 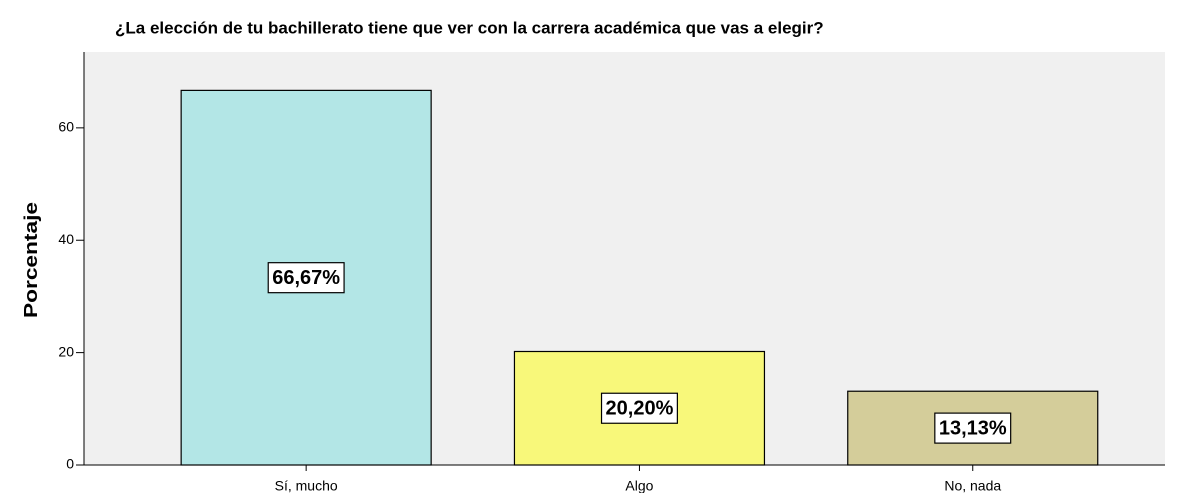 I want to click on y-tick-label: 60, so click(x=66, y=127).